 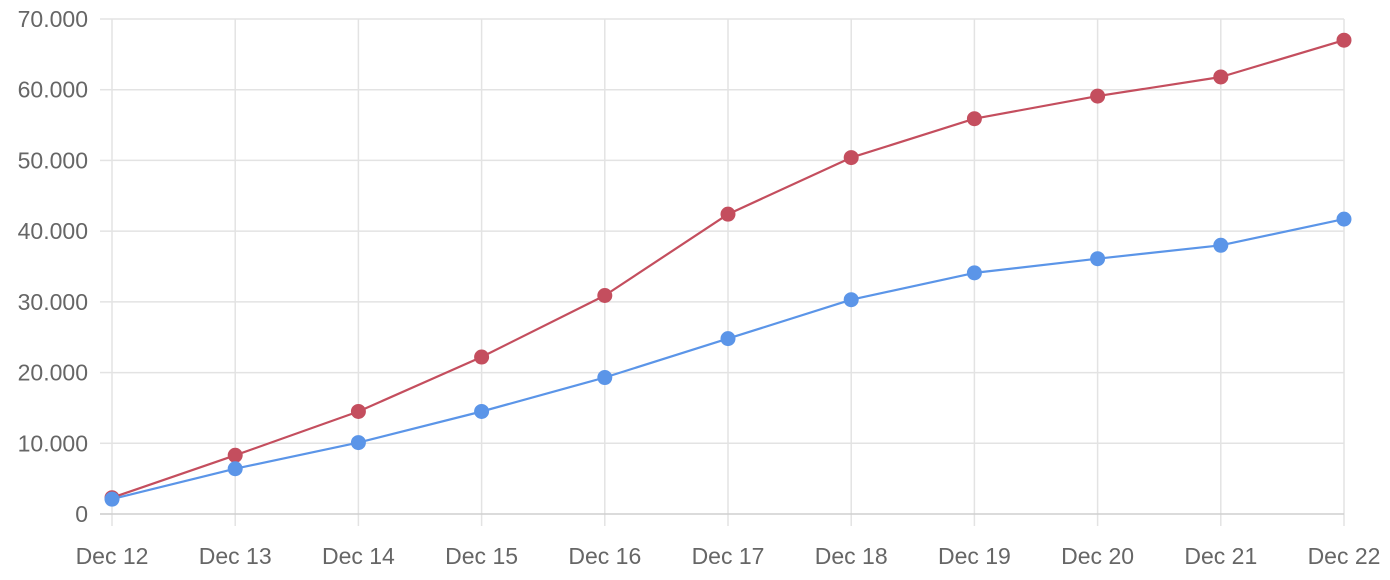 What do you see at coordinates (81, 514) in the screenshot?
I see `y-tick-label: 0` at bounding box center [81, 514].